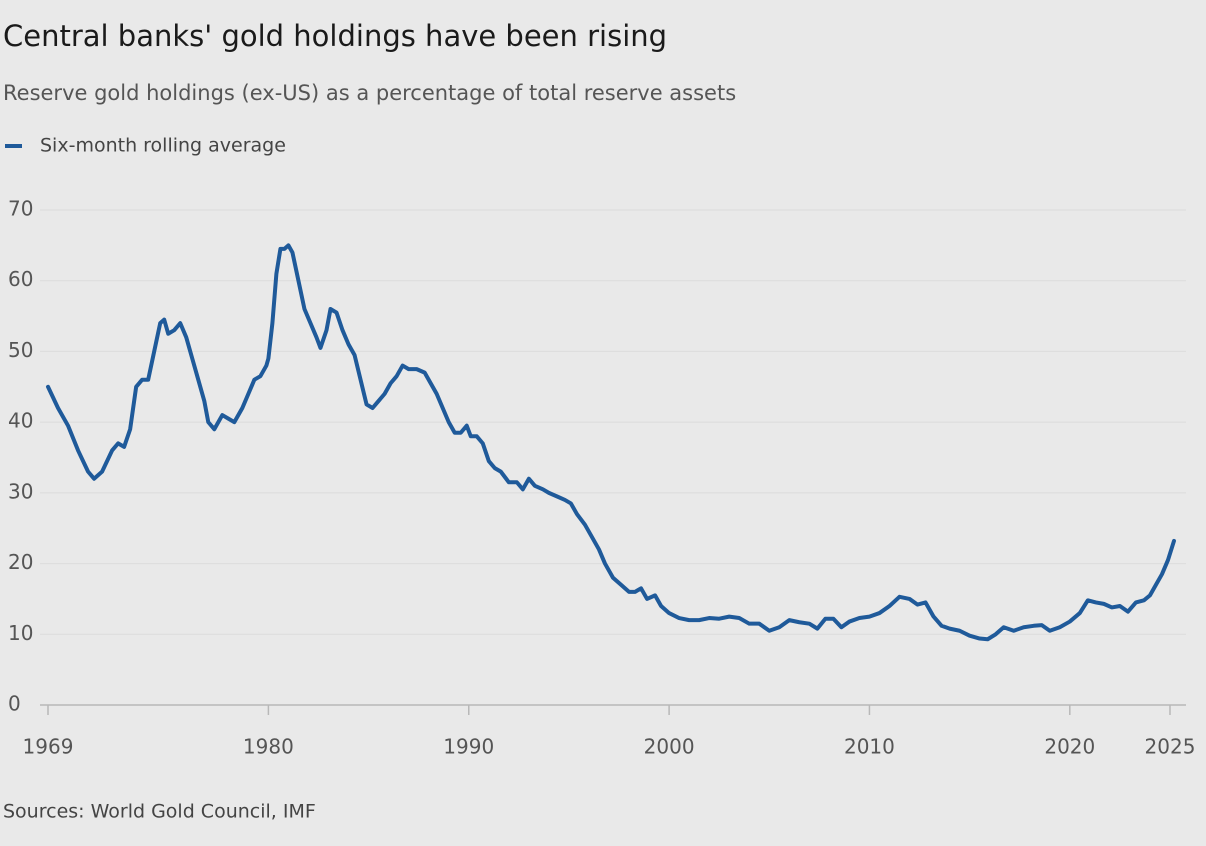 The height and width of the screenshot is (846, 1206). I want to click on x-tick-label: 1990, so click(468, 747).